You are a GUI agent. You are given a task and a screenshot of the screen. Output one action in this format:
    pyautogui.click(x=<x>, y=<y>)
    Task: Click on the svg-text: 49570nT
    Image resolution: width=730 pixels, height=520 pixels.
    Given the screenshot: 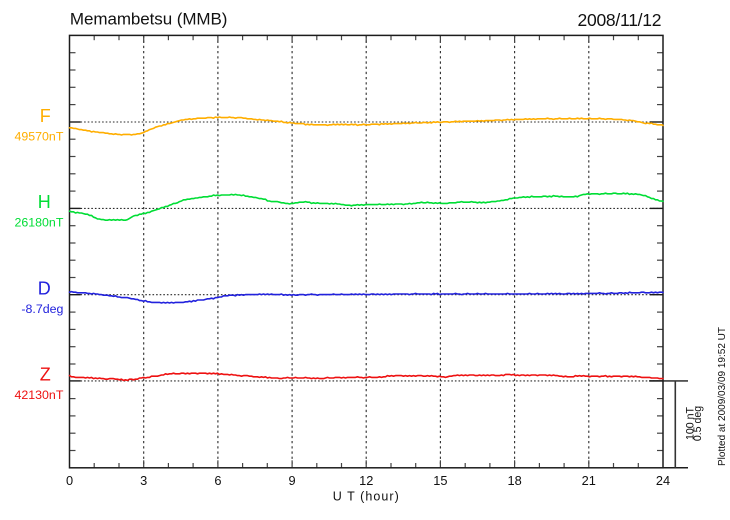 What is the action you would take?
    pyautogui.click(x=38, y=136)
    